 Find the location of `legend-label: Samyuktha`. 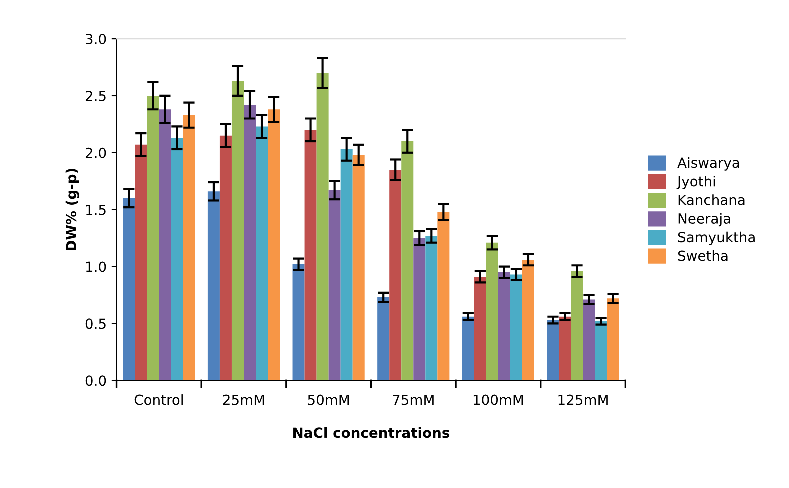

legend-label: Samyuktha is located at coordinates (716, 239).